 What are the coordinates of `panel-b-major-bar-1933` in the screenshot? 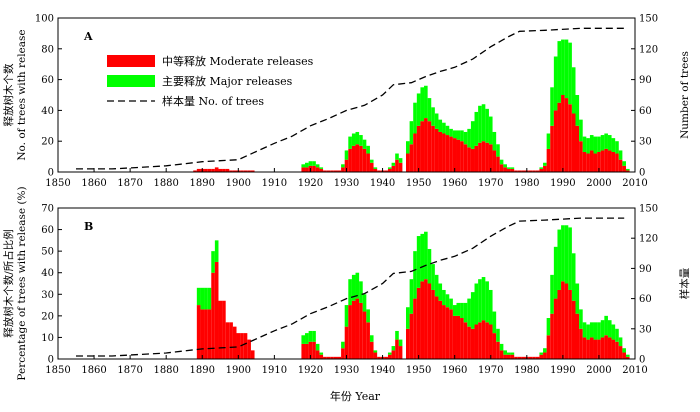 It's located at (357, 285).